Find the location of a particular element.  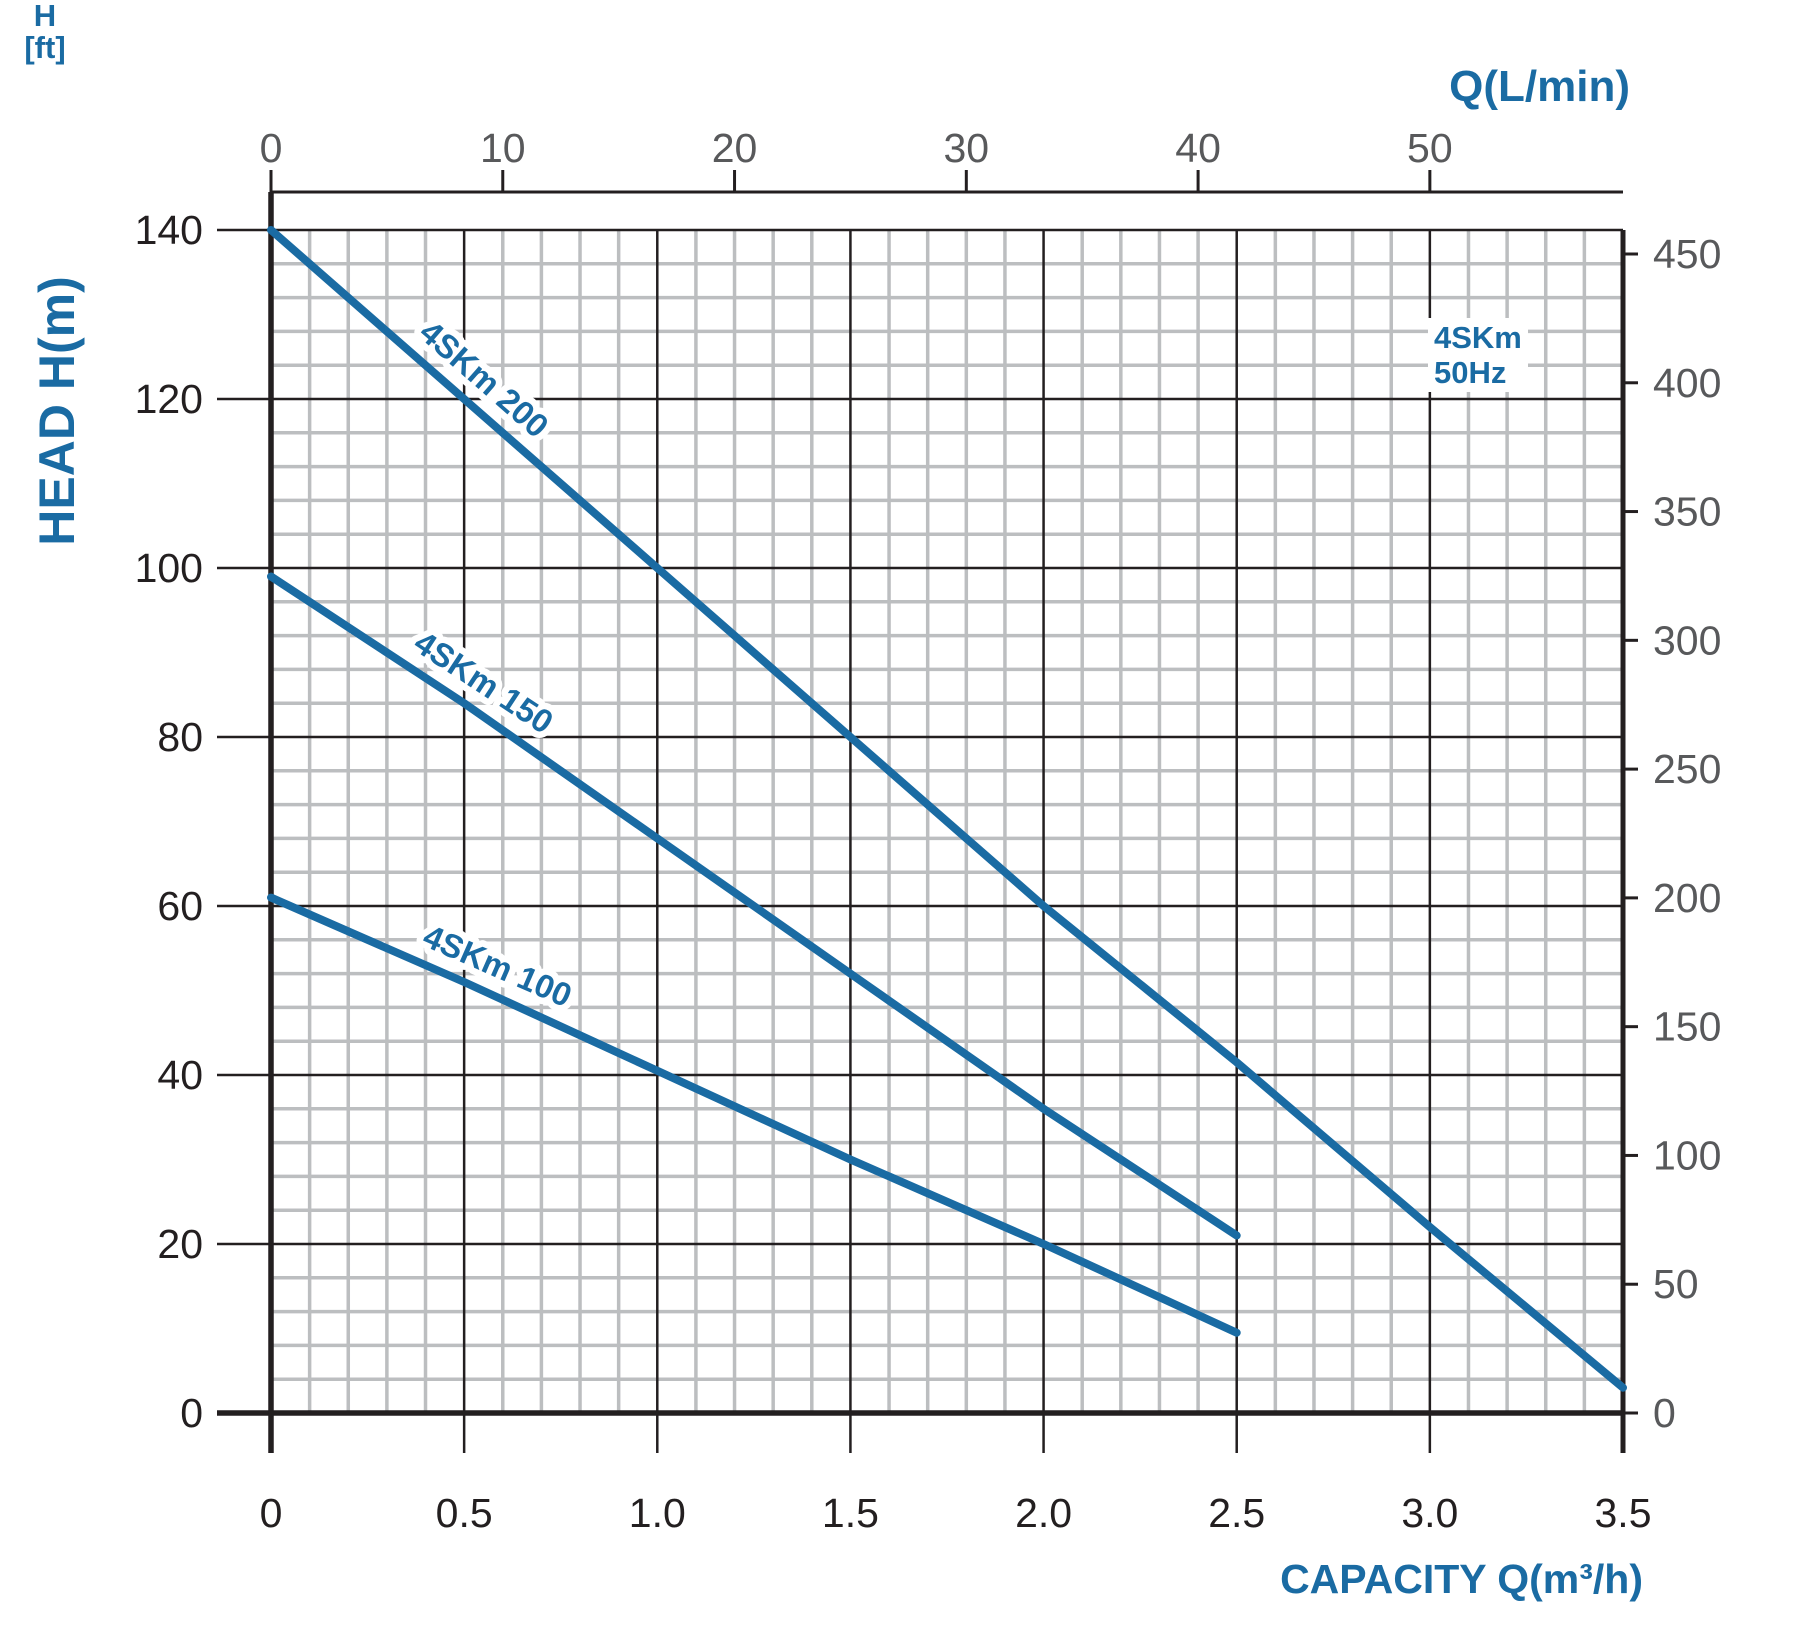

x-bottom-tick-label: 0 is located at coordinates (271, 1513).